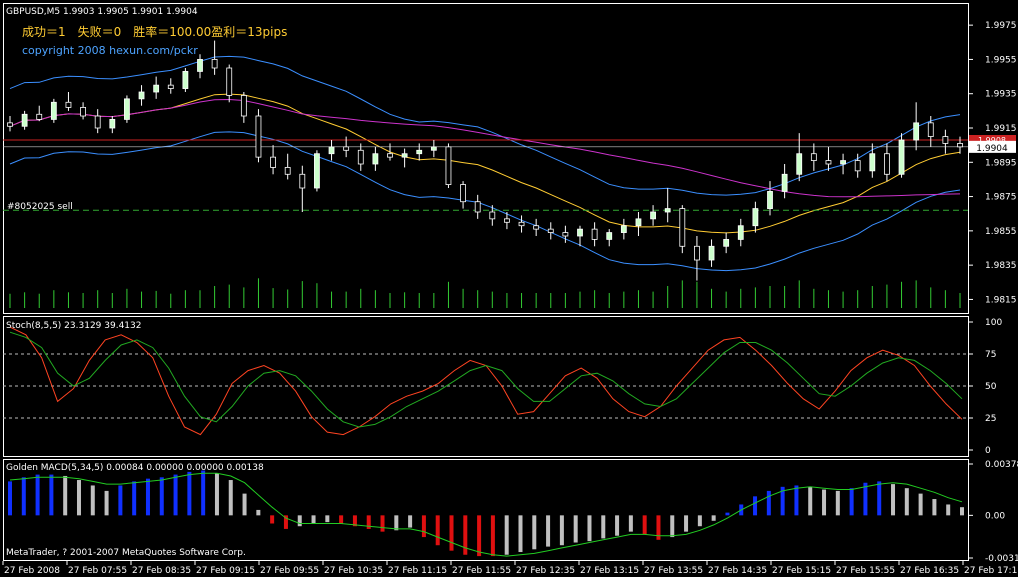 The width and height of the screenshot is (1018, 577). I want to click on current-price-marker-label: 1.9904, so click(992, 149).